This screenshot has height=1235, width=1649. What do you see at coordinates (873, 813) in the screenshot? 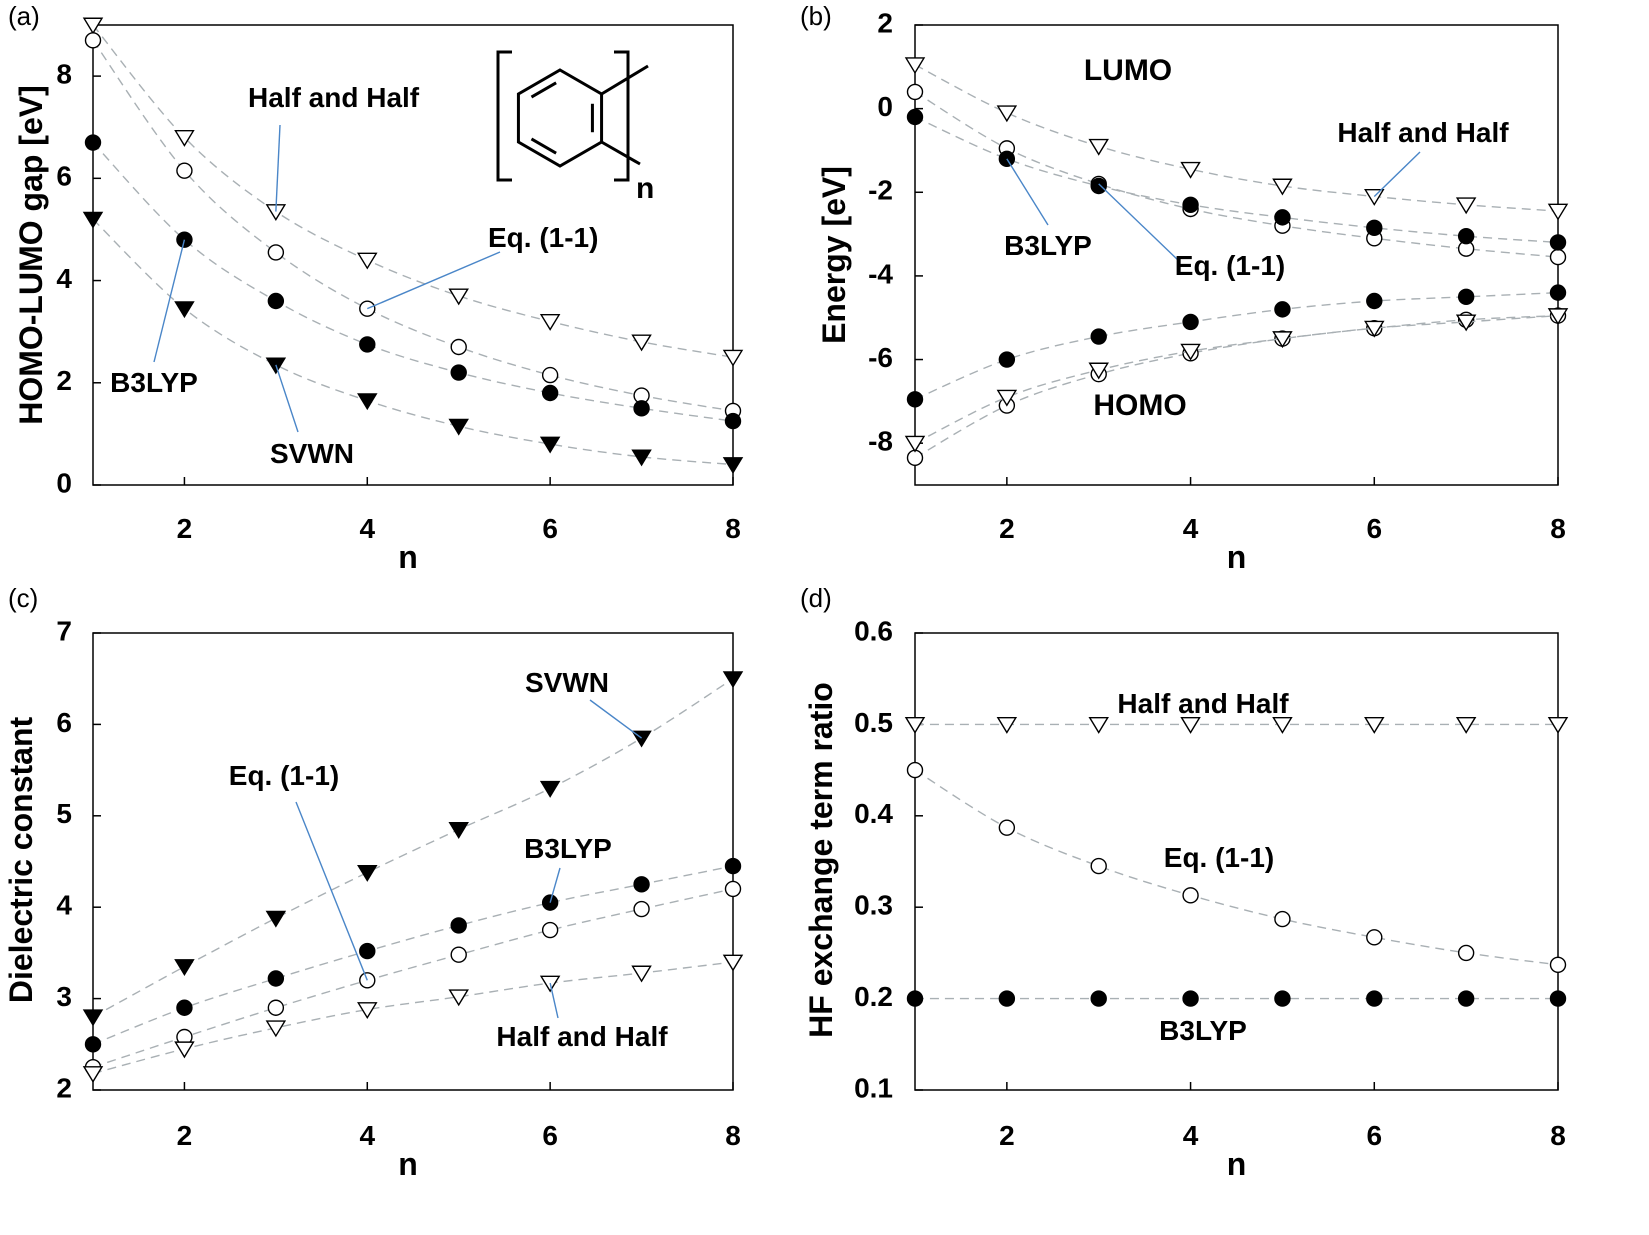
I see `y-tick-label: 0.4` at bounding box center [873, 813].